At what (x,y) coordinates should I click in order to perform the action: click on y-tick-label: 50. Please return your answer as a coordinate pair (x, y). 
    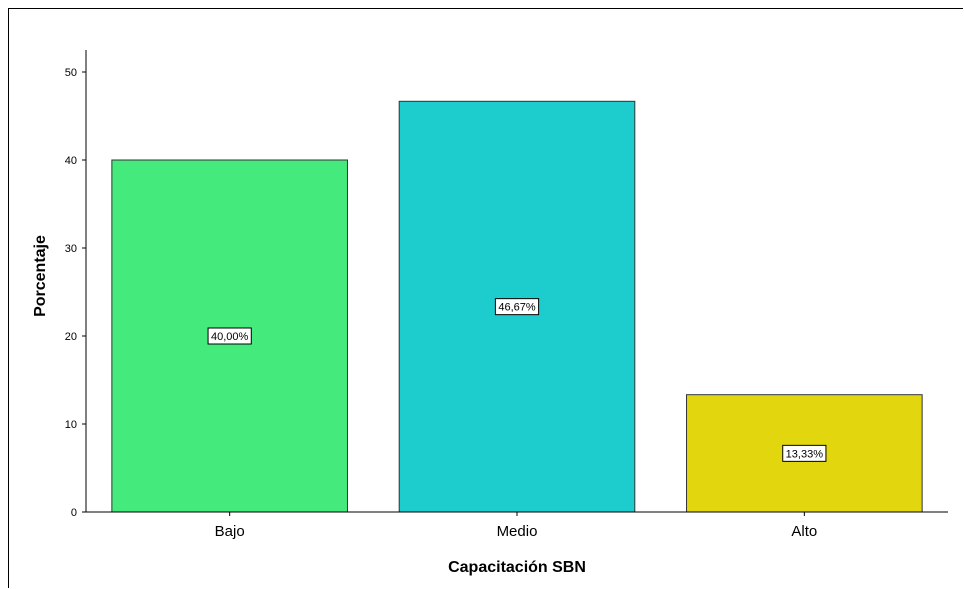
    Looking at the image, I should click on (71, 73).